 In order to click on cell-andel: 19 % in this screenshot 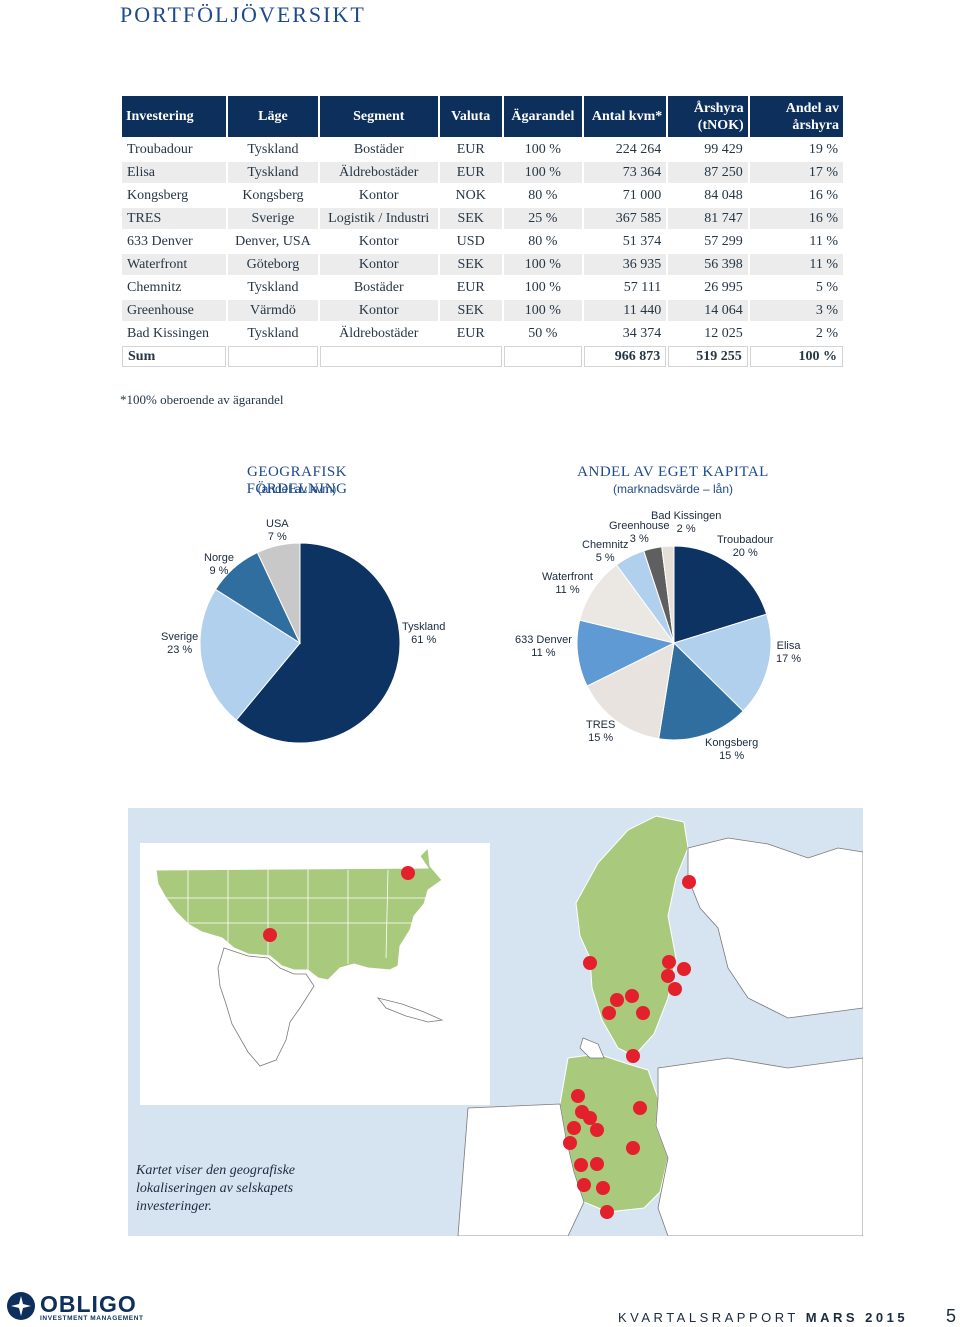, I will do `click(796, 149)`.